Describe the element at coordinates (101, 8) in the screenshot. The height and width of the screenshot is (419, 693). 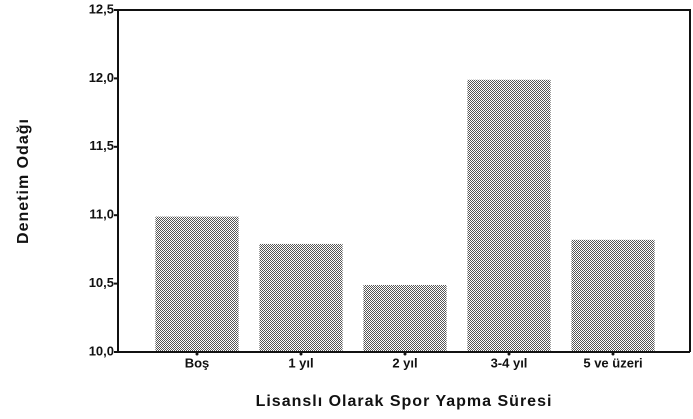
I see `y-tick-label: 12,5` at that location.